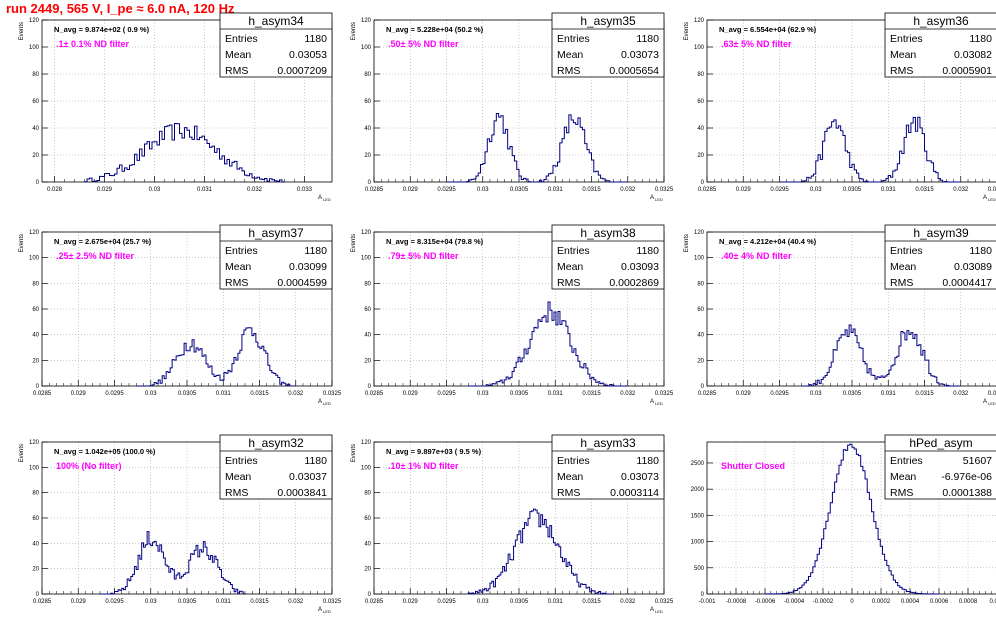 This screenshot has height=622, width=996. Describe the element at coordinates (939, 602) in the screenshot. I see `x-tick-label: 0.0006` at that location.